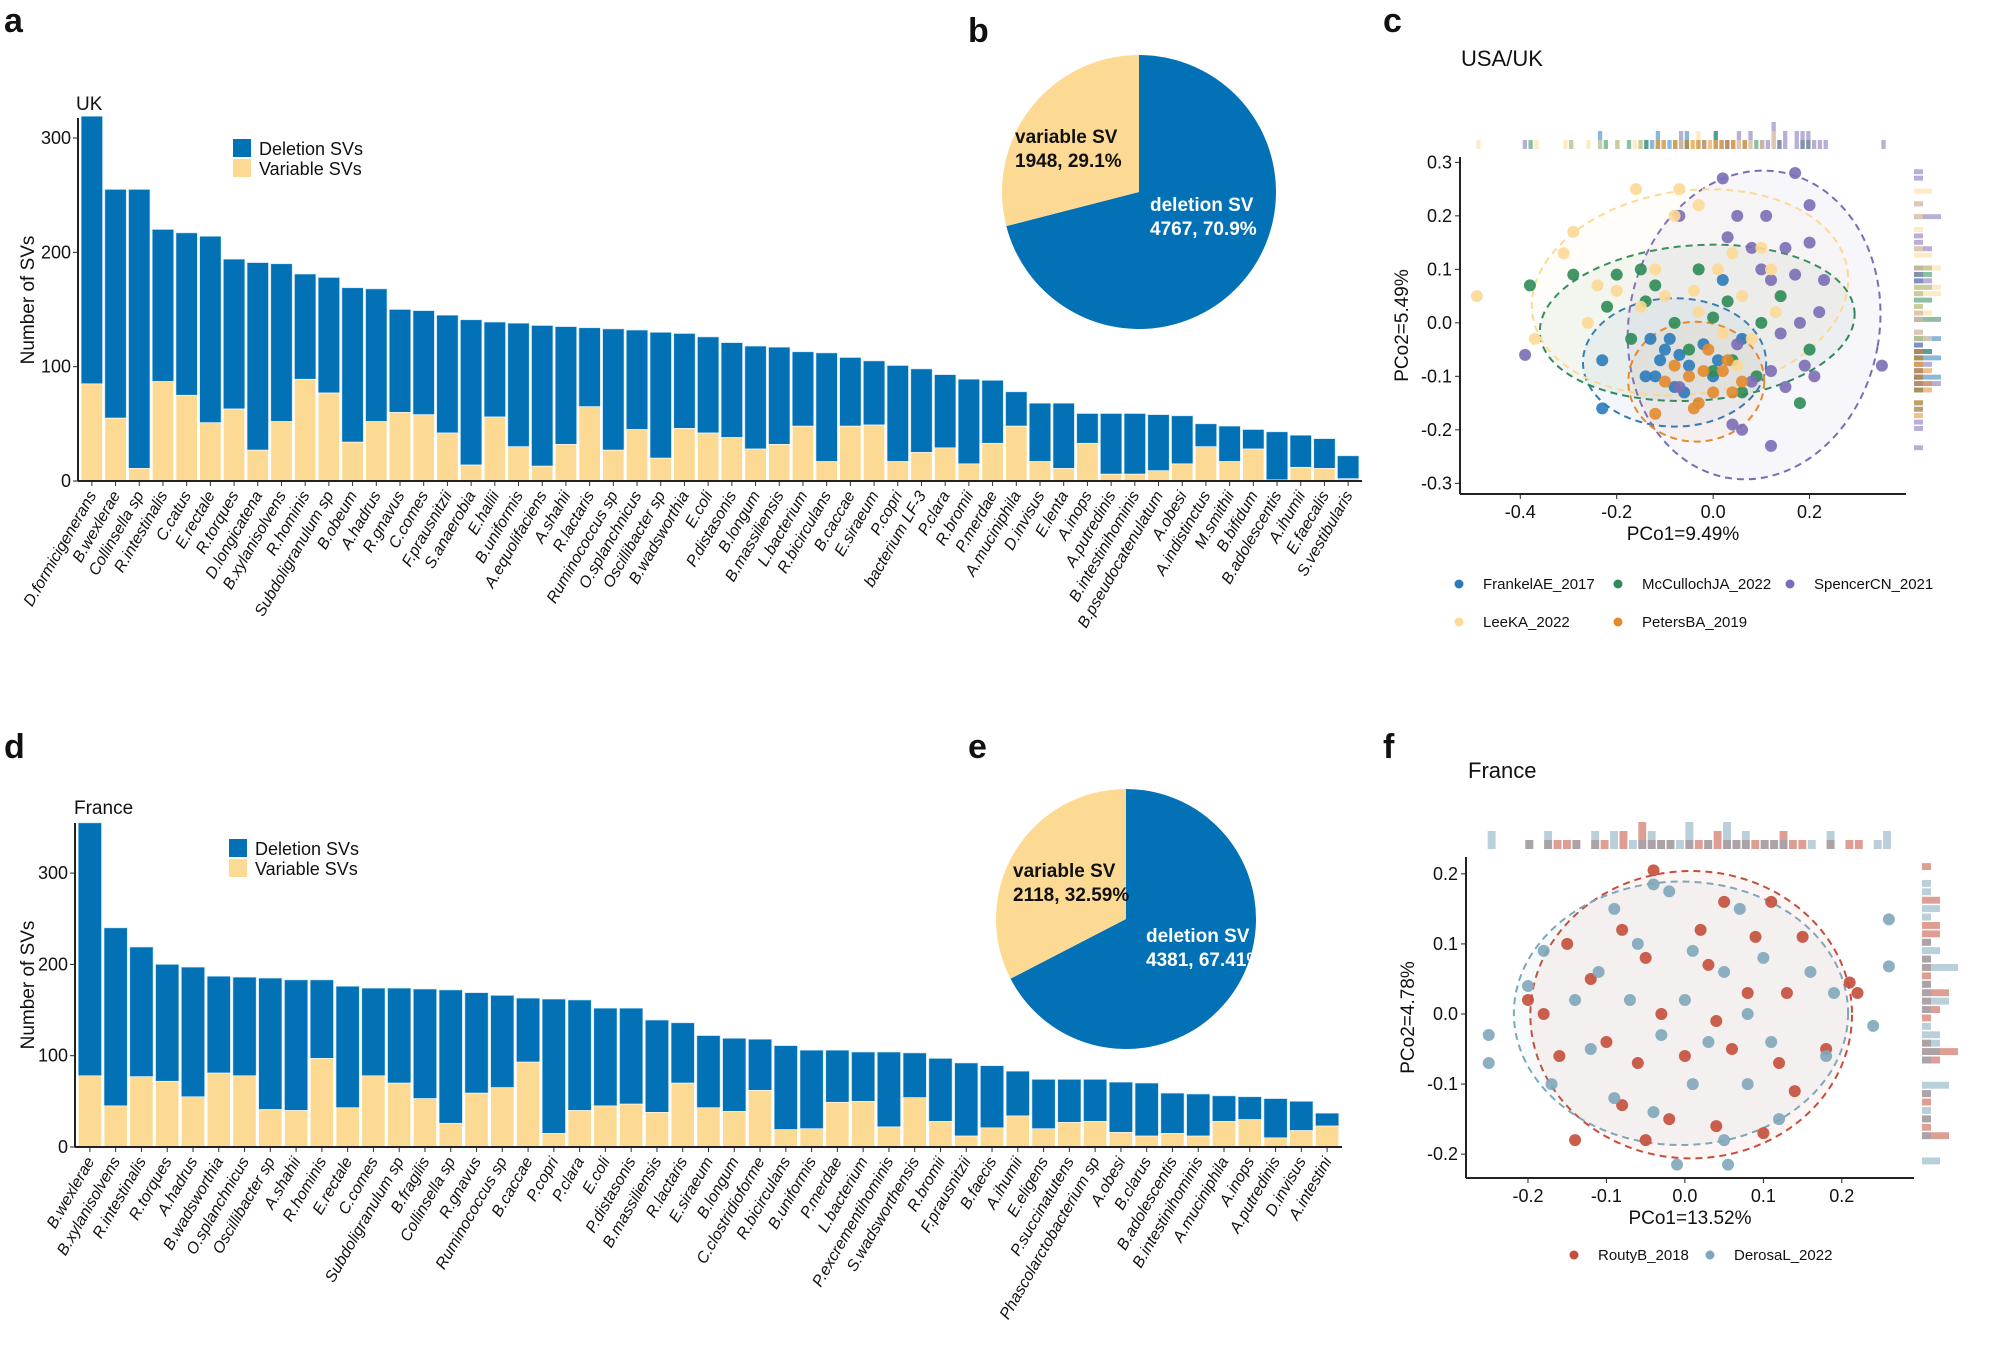  Describe the element at coordinates (978, 31) in the screenshot. I see `panel-letter-b: b` at that location.